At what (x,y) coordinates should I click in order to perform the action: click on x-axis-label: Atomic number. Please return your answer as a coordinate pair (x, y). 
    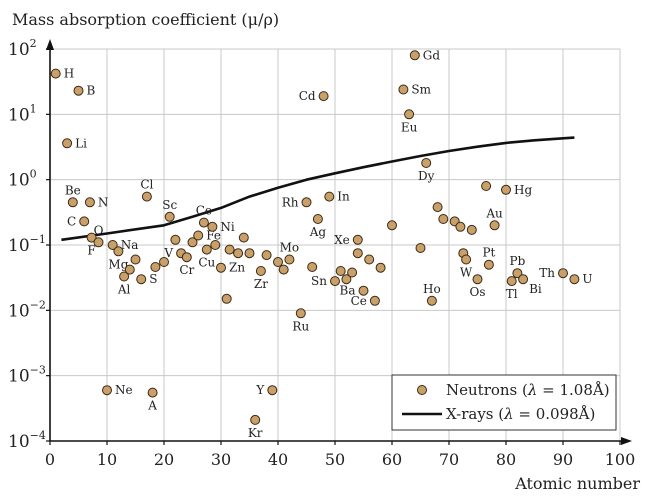
    Looking at the image, I should click on (577, 483).